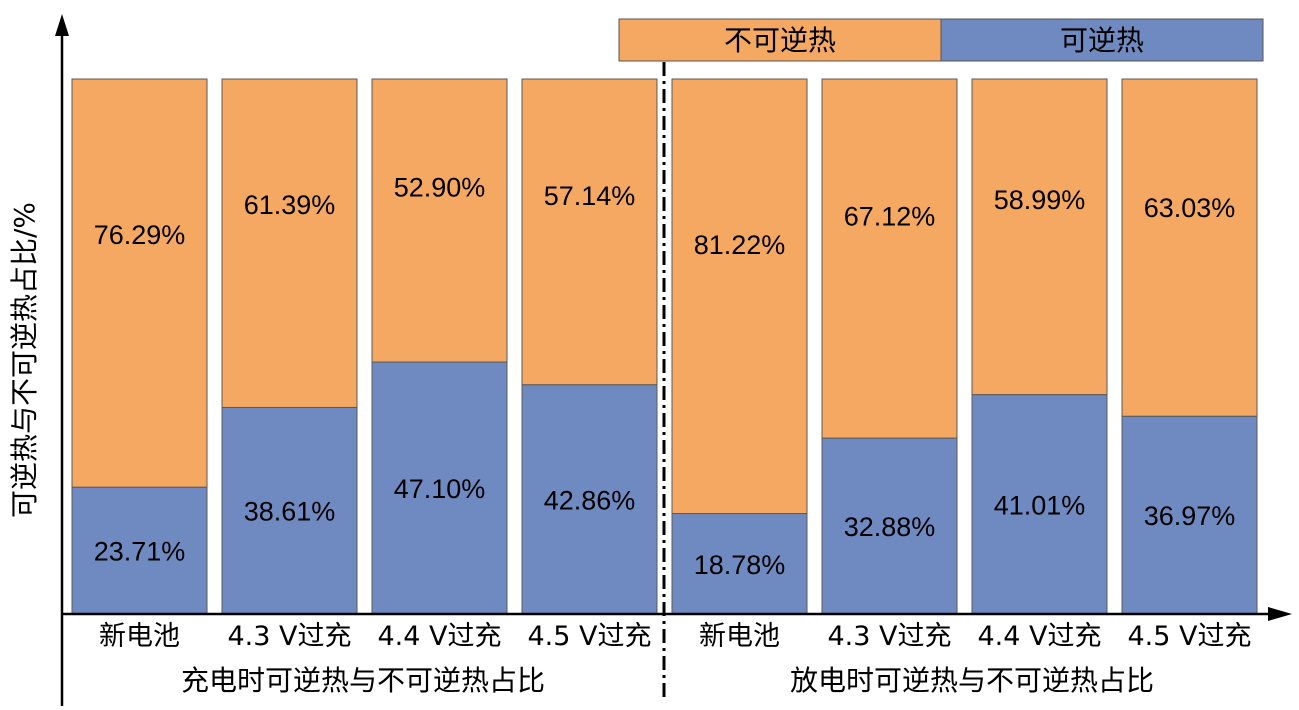  What do you see at coordinates (740, 245) in the screenshot?
I see `value-label-irreversible: 81.22%` at bounding box center [740, 245].